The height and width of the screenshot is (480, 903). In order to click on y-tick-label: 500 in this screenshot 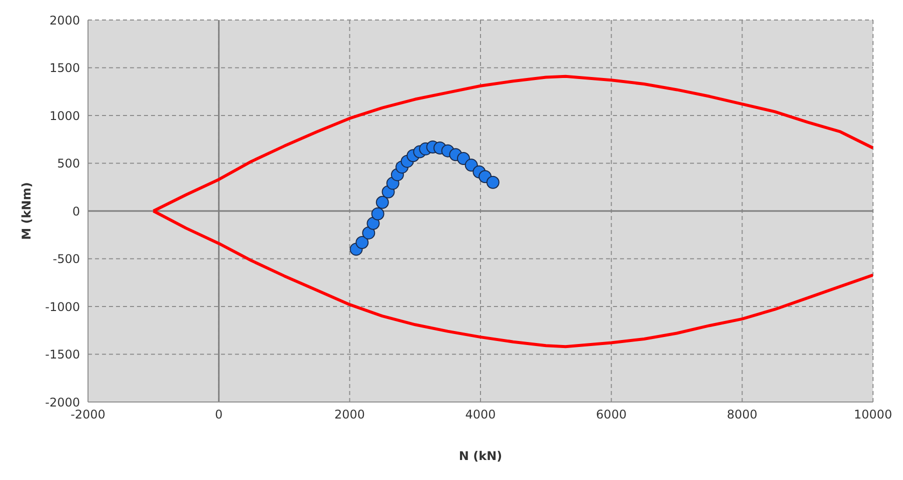, I will do `click(68, 163)`.